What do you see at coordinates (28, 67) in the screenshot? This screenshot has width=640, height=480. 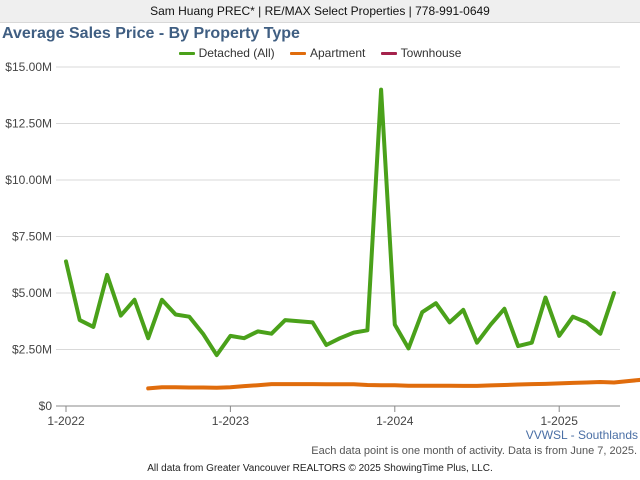 I see `y-tick-label: $15.00M` at bounding box center [28, 67].